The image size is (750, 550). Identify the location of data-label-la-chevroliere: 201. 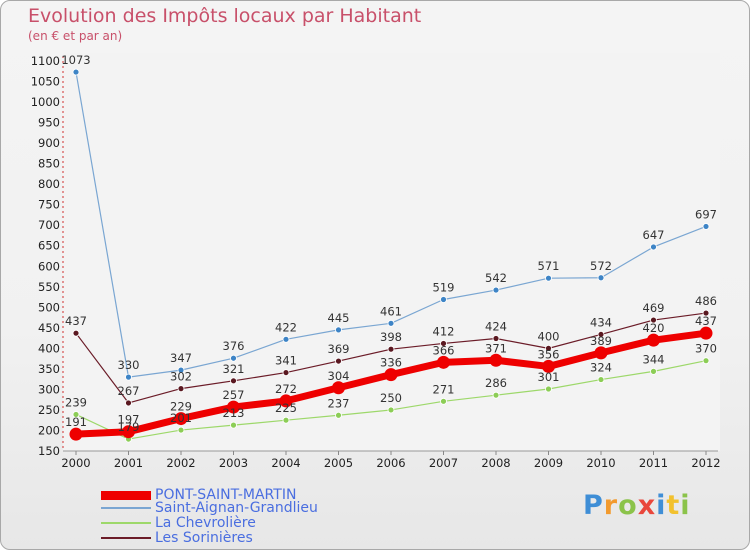
(181, 418).